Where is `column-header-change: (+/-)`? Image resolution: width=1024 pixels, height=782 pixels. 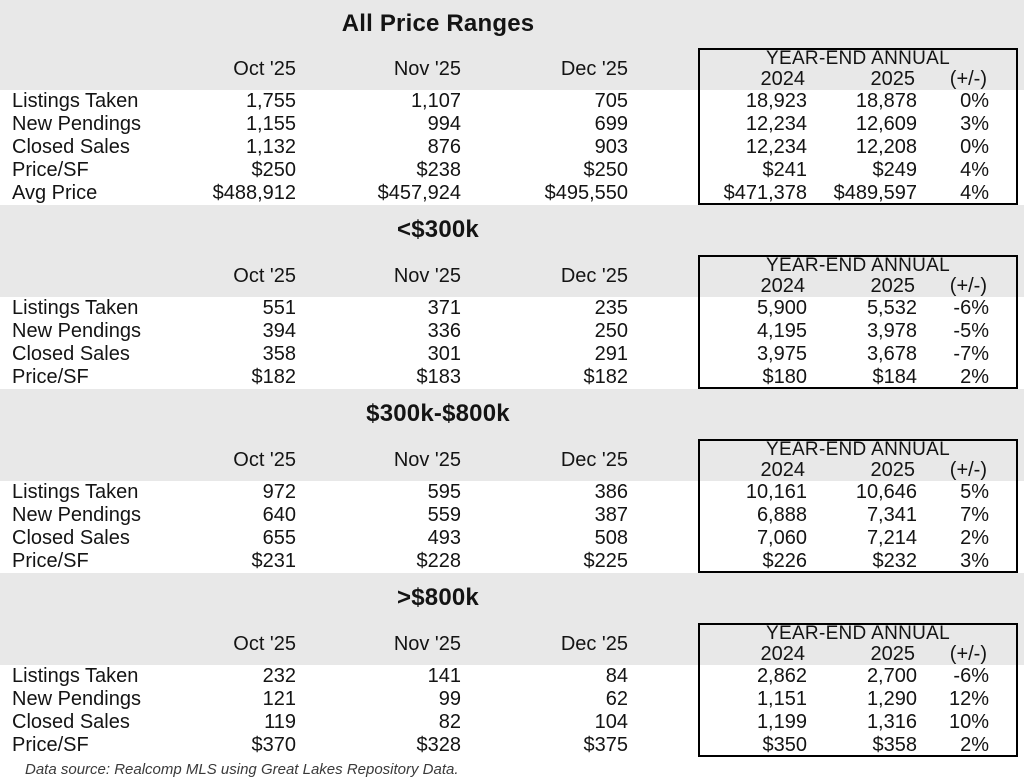 column-header-change: (+/-) is located at coordinates (968, 654).